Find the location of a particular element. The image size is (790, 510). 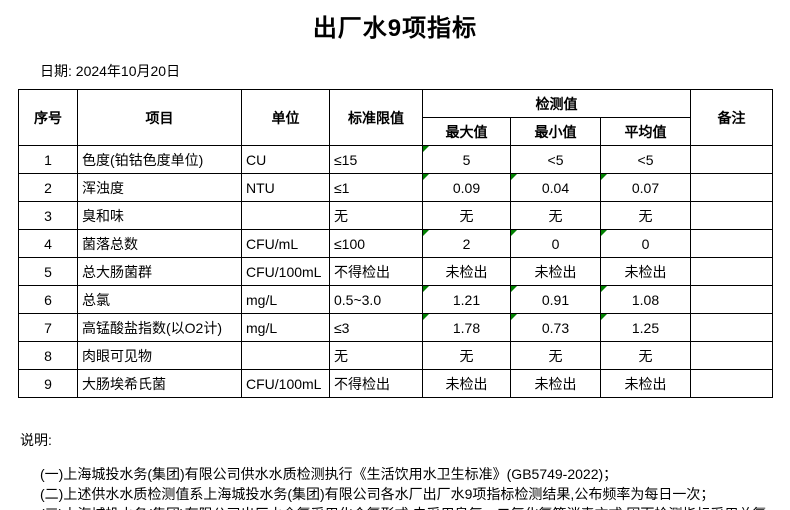

cell-limit: ≤1 is located at coordinates (376, 187).